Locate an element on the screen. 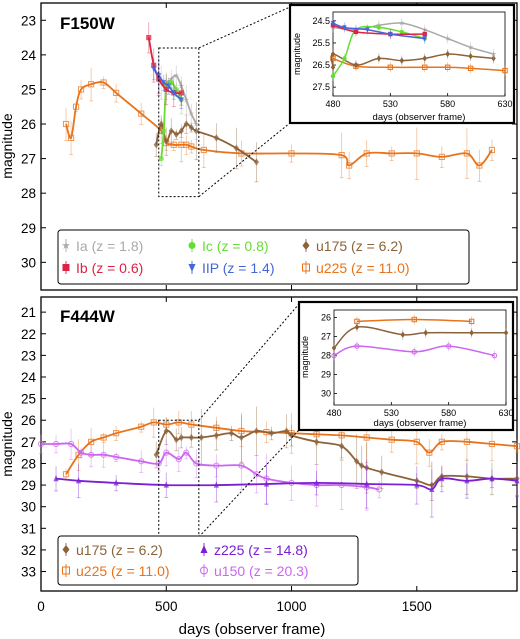 Image resolution: width=520 pixels, height=639 pixels. legend-entry: IIP (z = 1.4) is located at coordinates (231, 268).